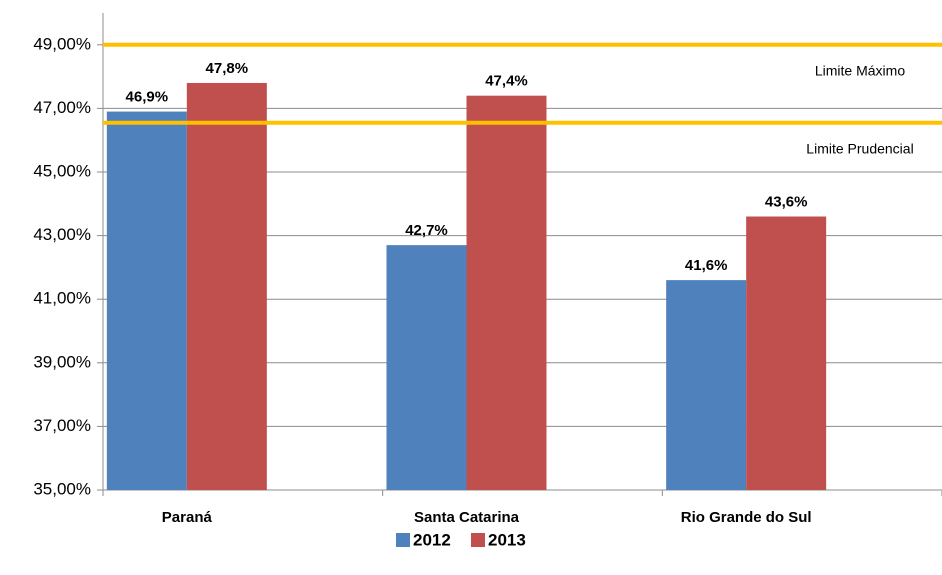 The width and height of the screenshot is (942, 575). I want to click on data-label: 47,4%, so click(506, 81).